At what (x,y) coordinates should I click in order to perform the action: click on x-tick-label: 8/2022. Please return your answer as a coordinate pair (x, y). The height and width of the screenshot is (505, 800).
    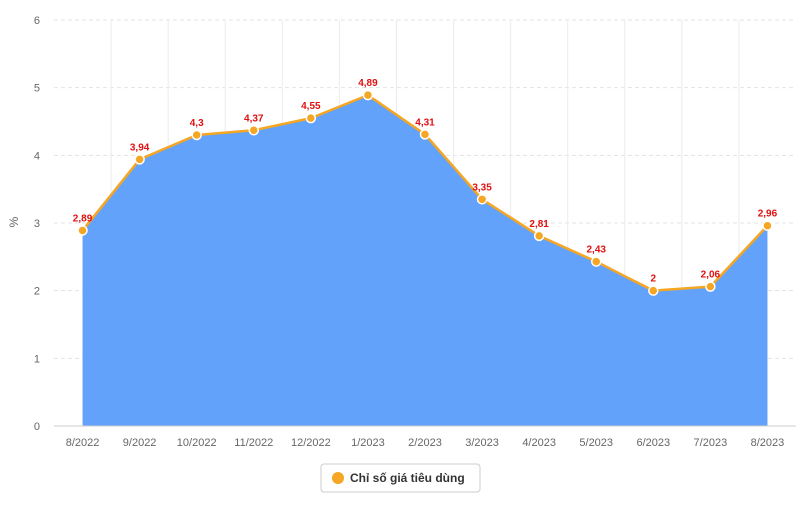
    Looking at the image, I should click on (83, 443).